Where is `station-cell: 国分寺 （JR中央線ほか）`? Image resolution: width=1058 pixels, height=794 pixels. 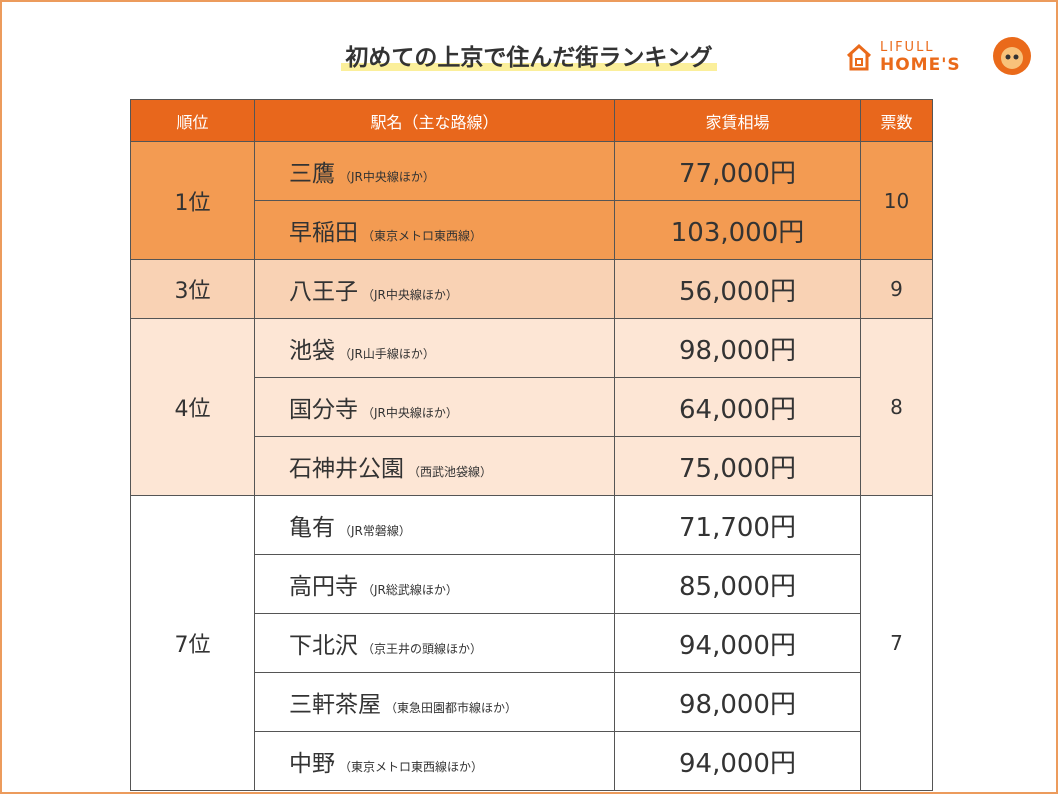 station-cell: 国分寺 （JR中央線ほか） is located at coordinates (434, 407).